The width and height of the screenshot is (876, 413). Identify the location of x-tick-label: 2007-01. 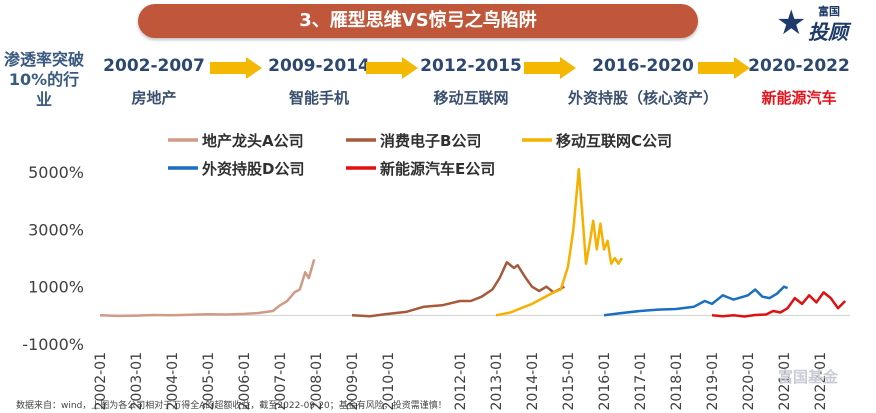
(281, 381).